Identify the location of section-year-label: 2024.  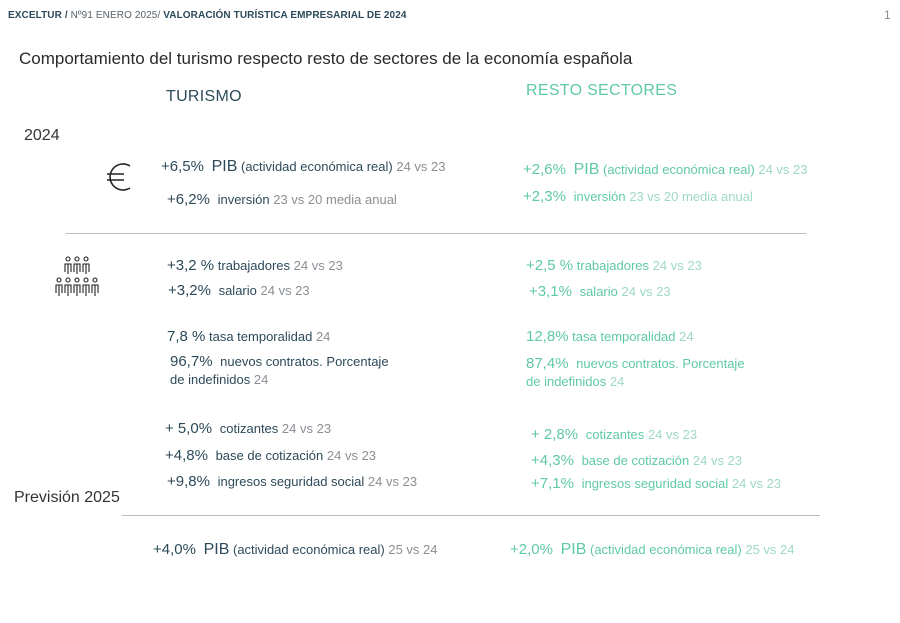
(42, 135).